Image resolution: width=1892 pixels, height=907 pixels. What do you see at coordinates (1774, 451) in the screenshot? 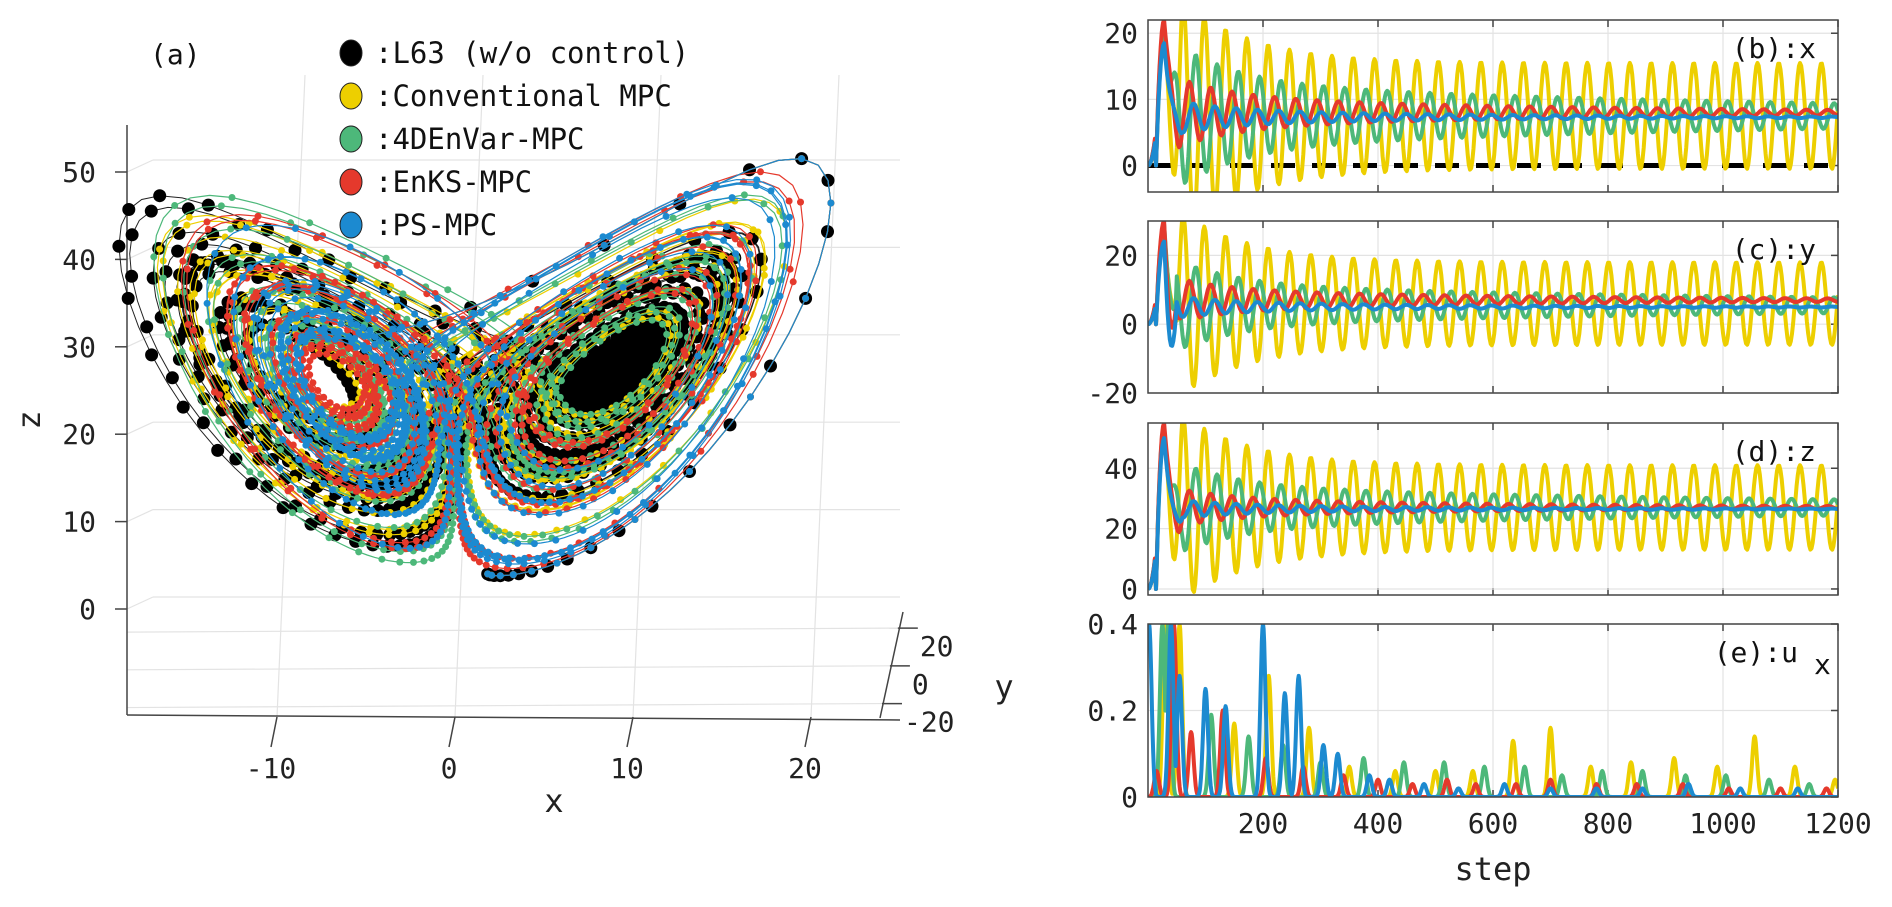
I see `panel-label: (d):z` at bounding box center [1774, 451].